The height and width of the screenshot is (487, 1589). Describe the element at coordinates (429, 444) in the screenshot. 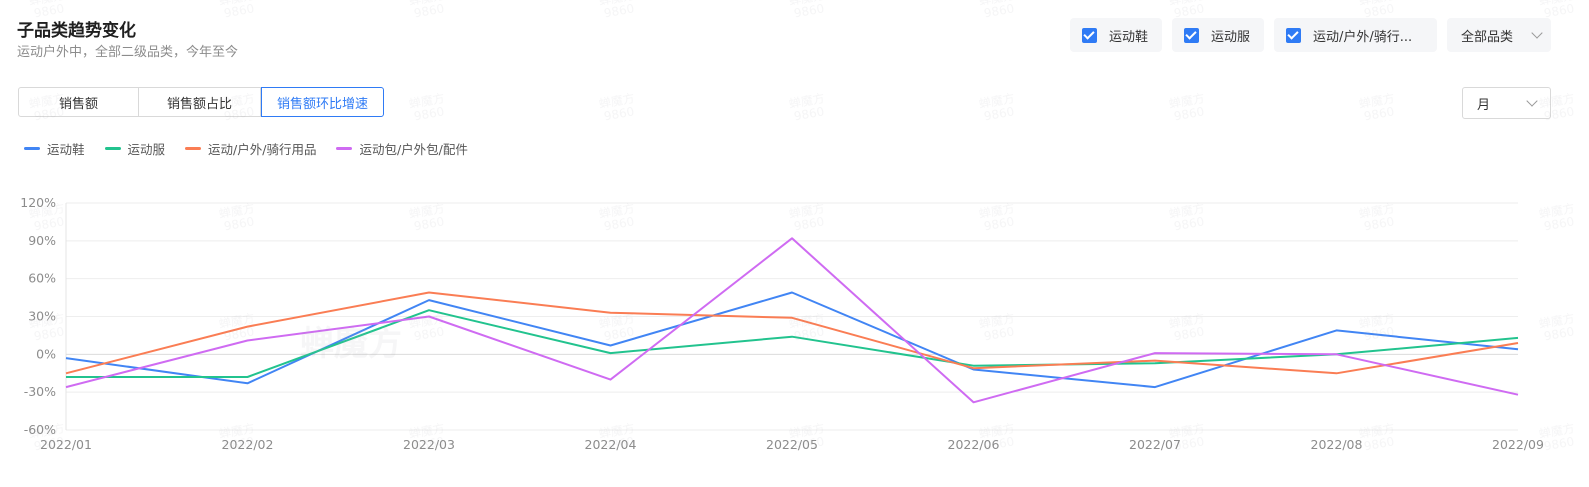

I see `x-tick-label: 2022/03` at that location.